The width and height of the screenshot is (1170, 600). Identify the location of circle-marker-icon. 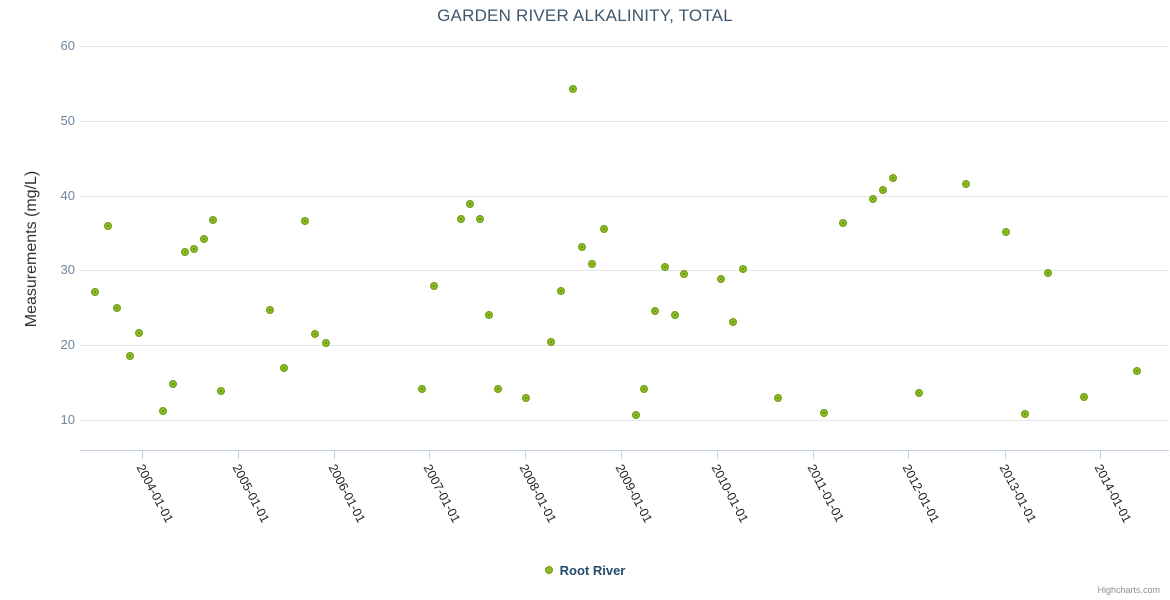
(548, 569).